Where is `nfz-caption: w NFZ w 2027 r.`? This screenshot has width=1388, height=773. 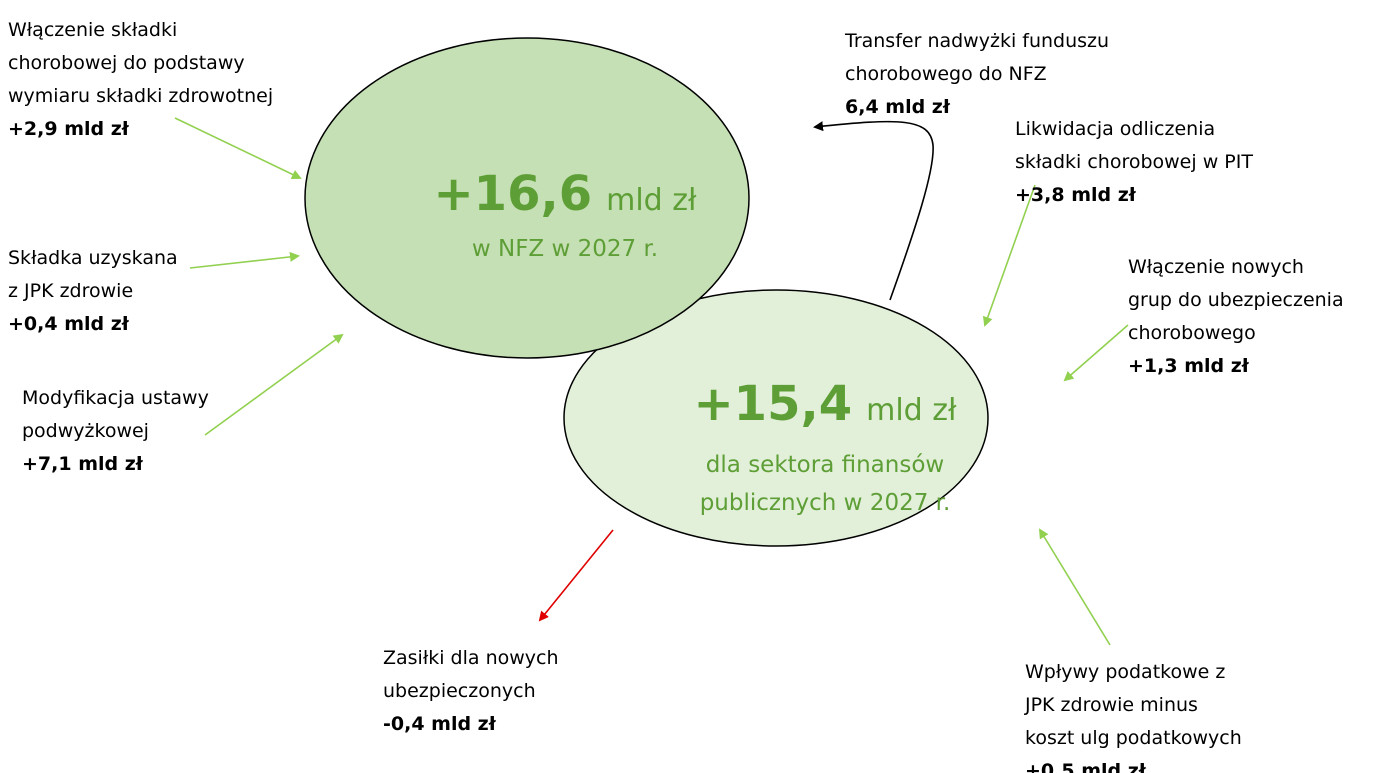 nfz-caption: w NFZ w 2027 r. is located at coordinates (565, 249).